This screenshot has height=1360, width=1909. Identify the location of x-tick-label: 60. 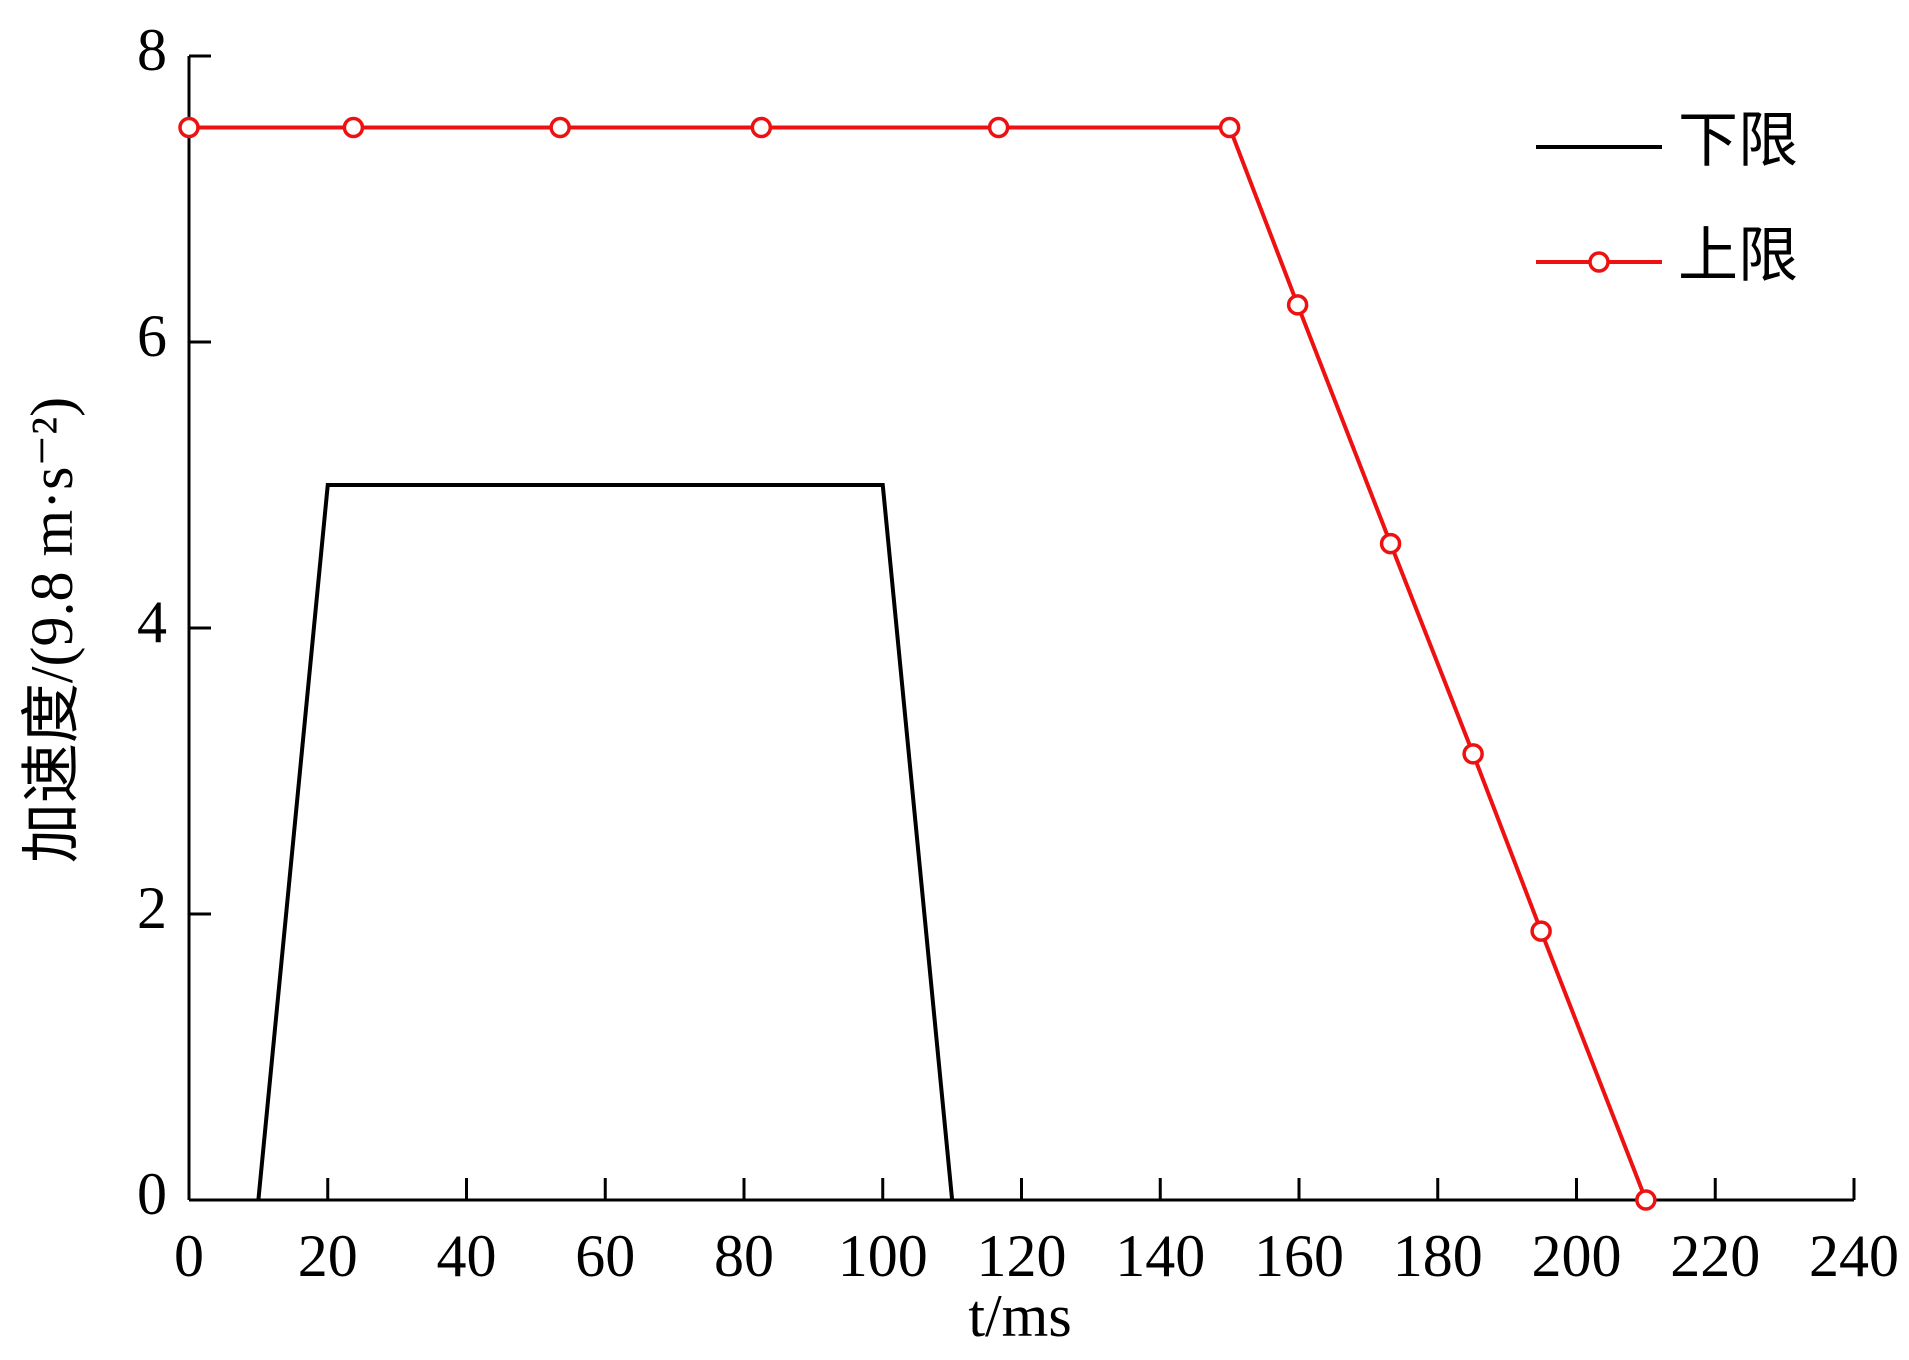
(605, 1256).